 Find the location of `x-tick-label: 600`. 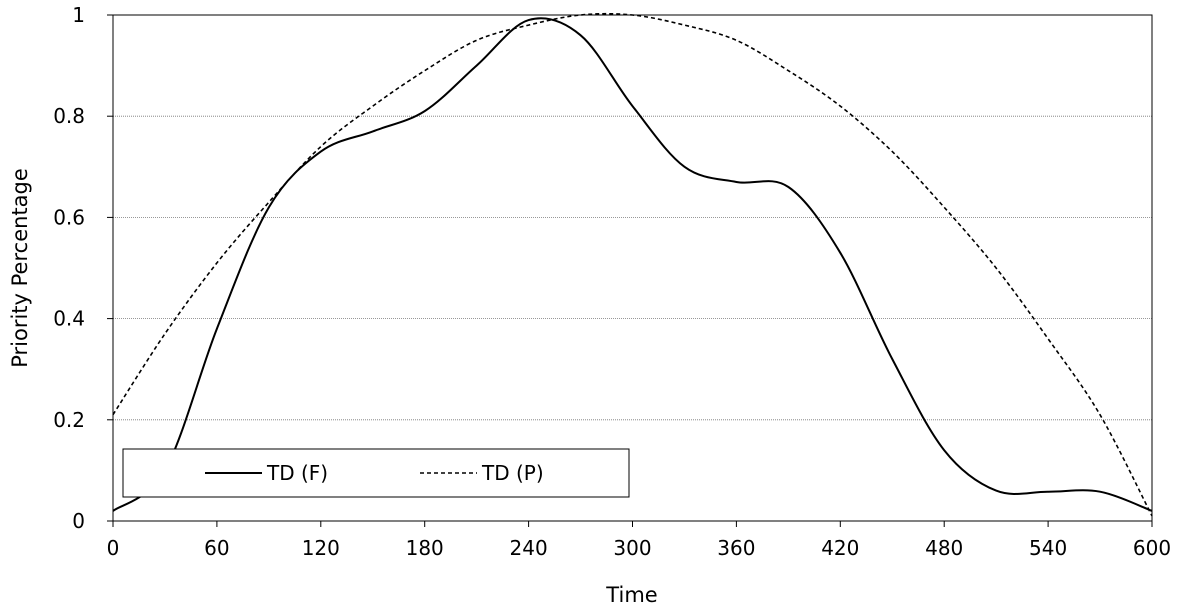

x-tick-label: 600 is located at coordinates (1152, 548).